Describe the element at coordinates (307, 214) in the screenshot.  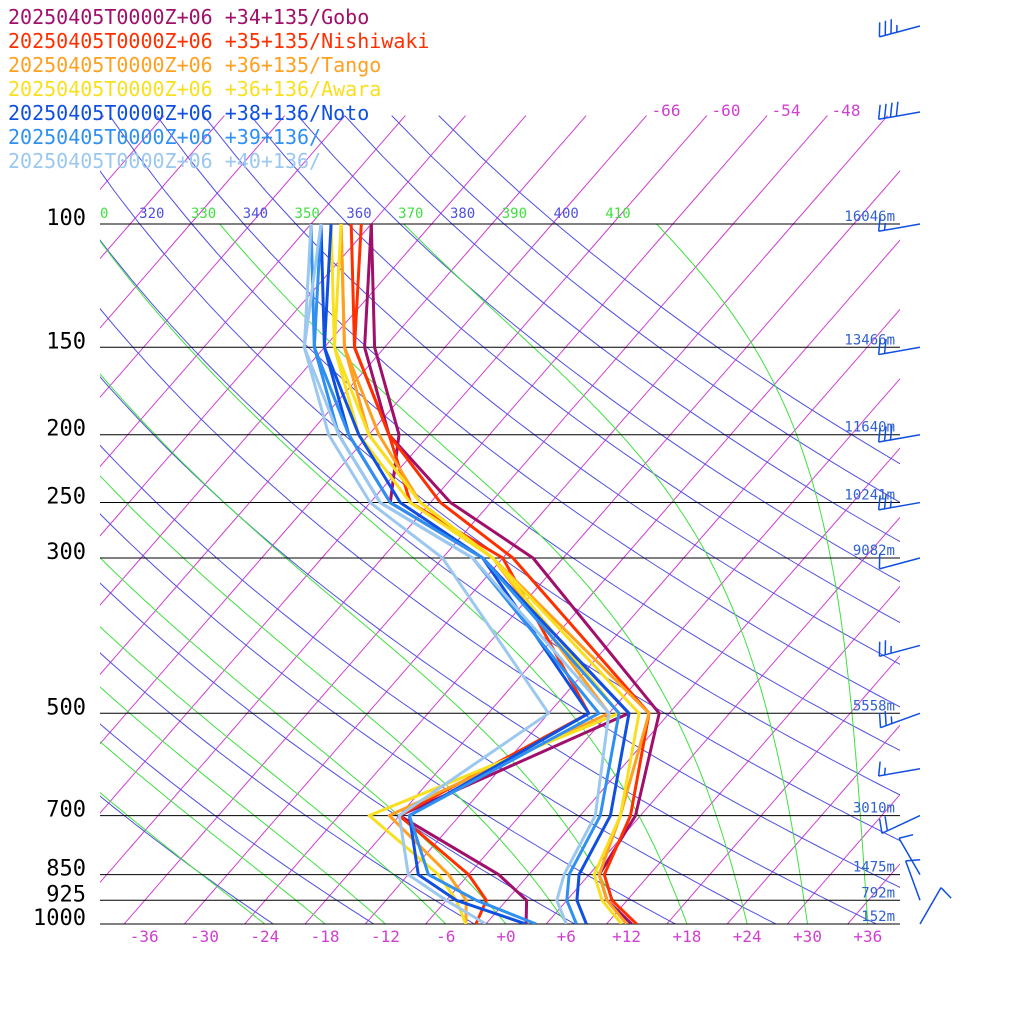
I see `theta-label: 350` at that location.